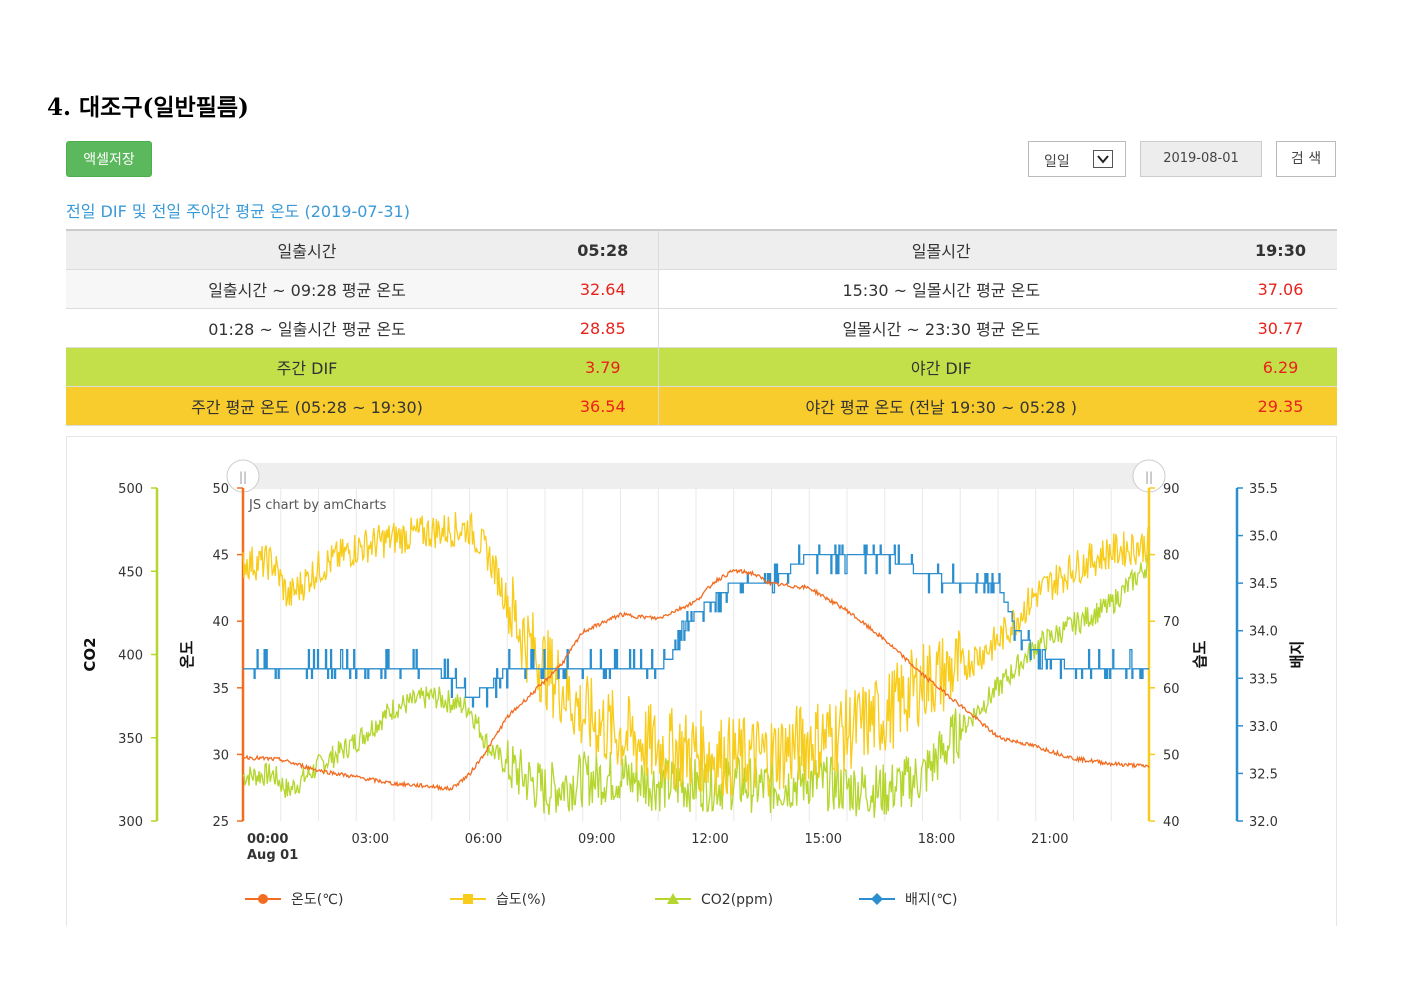 This screenshot has width=1403, height=992. I want to click on night-dif-value: 6.29, so click(1280, 367).